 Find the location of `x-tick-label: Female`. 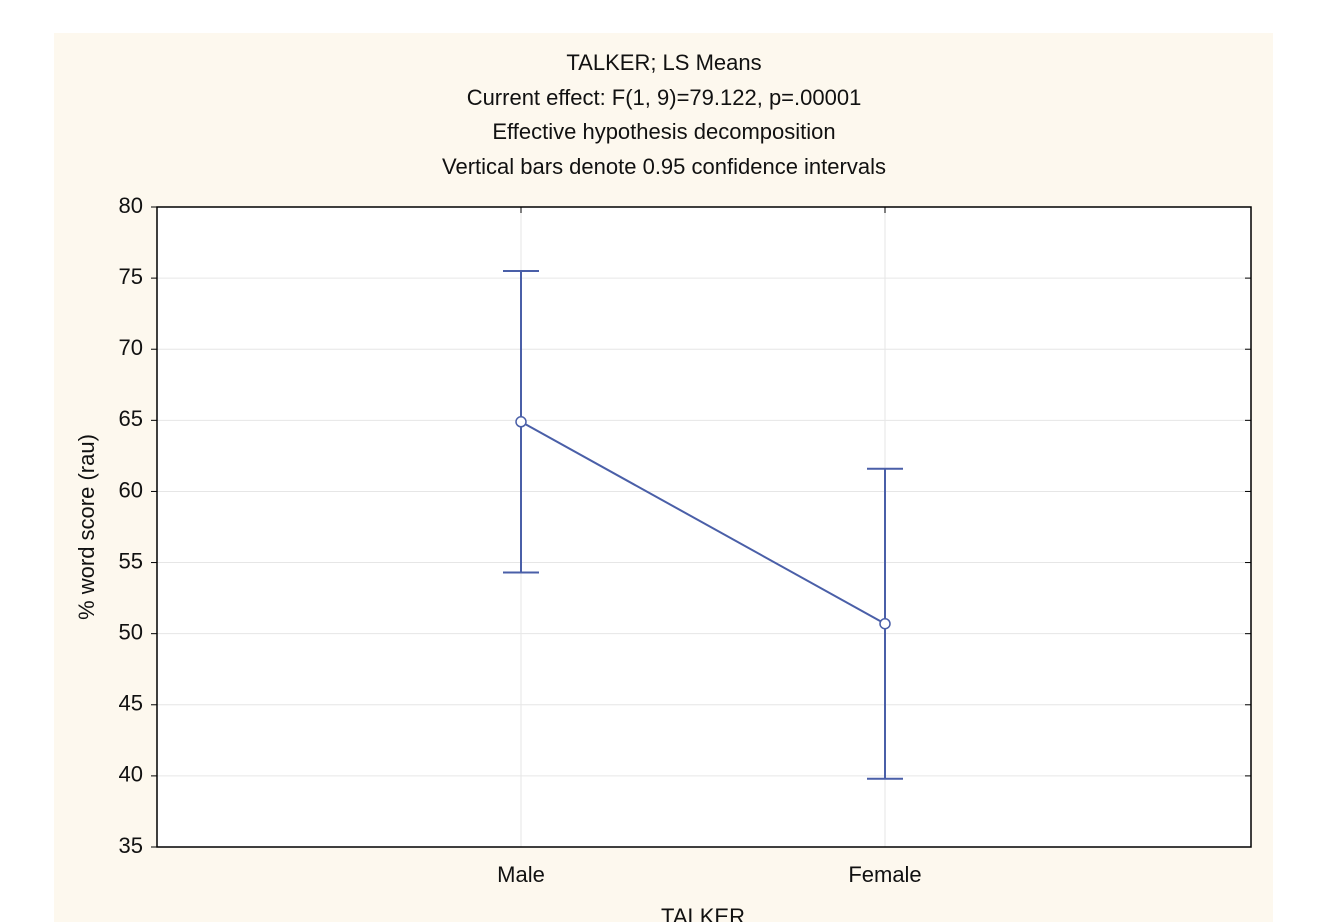

x-tick-label: Female is located at coordinates (884, 874).